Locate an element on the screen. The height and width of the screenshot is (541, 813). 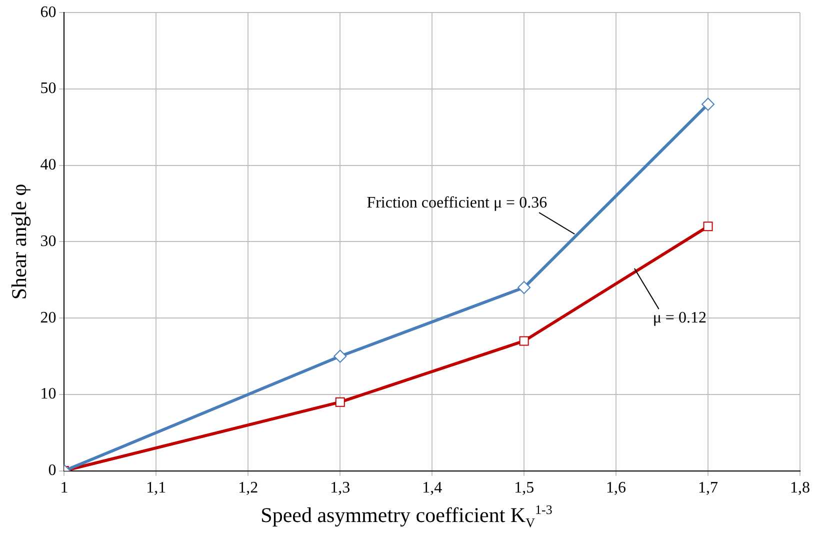
y-tick-label: 30 is located at coordinates (48, 241).